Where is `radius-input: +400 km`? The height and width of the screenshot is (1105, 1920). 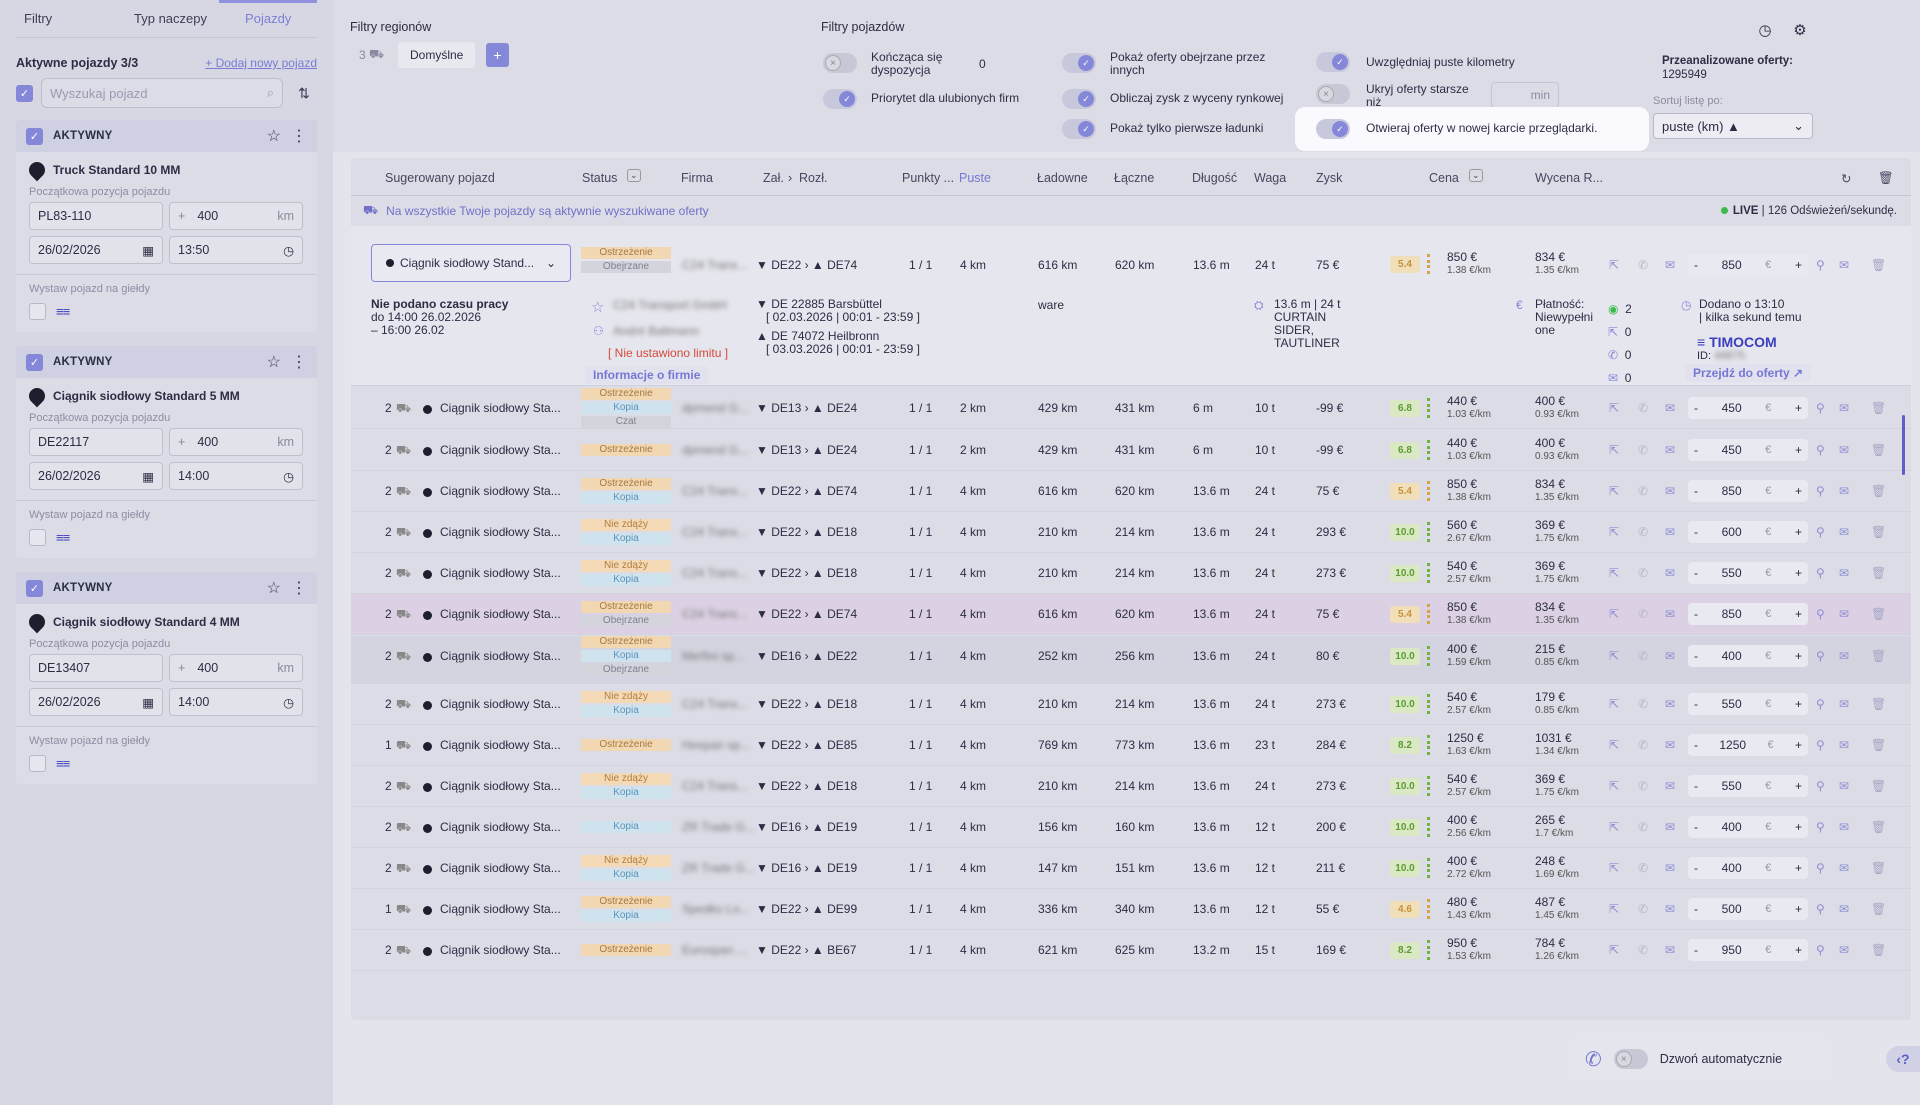
radius-input: +400 km is located at coordinates (236, 216).